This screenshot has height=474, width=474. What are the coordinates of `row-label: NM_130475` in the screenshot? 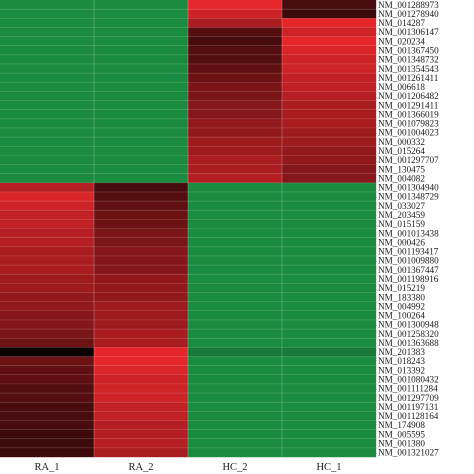 It's located at (401, 169).